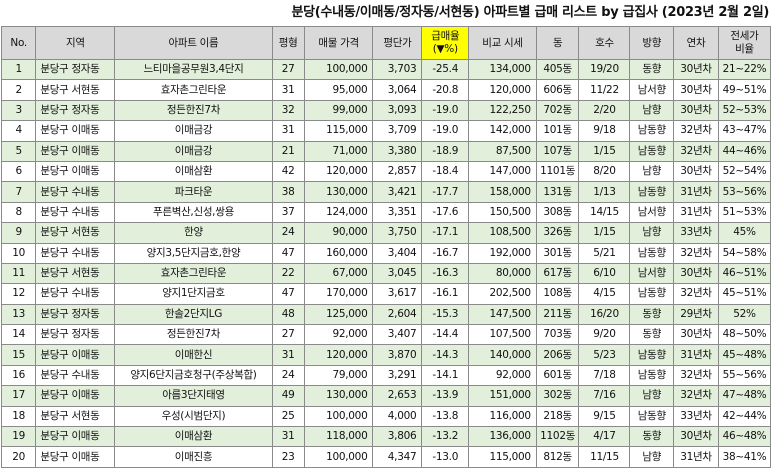  What do you see at coordinates (502, 437) in the screenshot?
I see `cell-compare: 136,000` at bounding box center [502, 437].